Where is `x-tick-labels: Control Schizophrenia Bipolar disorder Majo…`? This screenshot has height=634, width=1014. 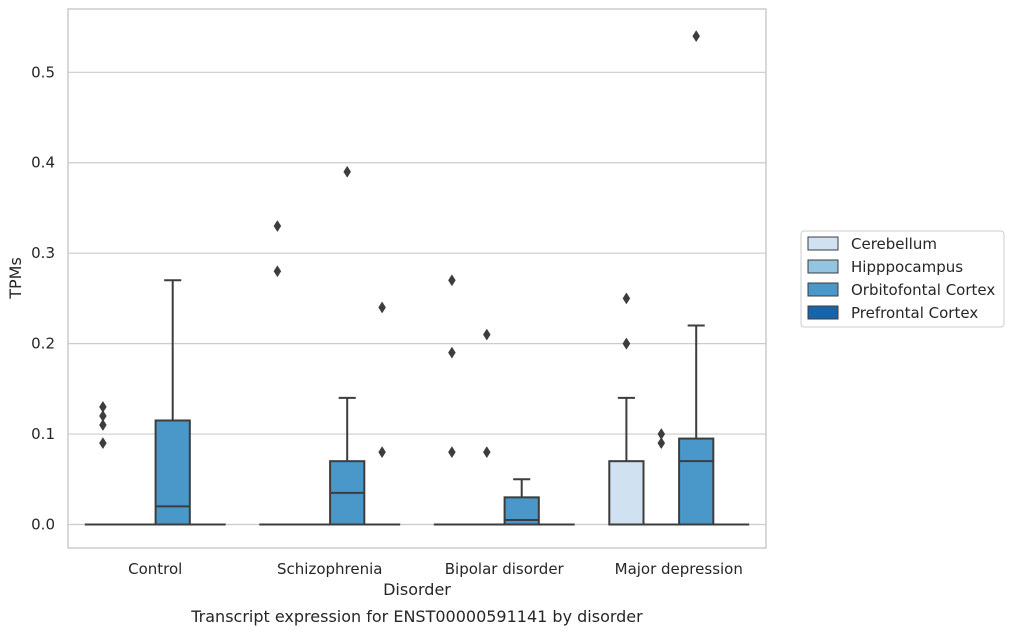 x-tick-labels: Control Schizophrenia Bipolar disorder Majo… is located at coordinates (435, 569).